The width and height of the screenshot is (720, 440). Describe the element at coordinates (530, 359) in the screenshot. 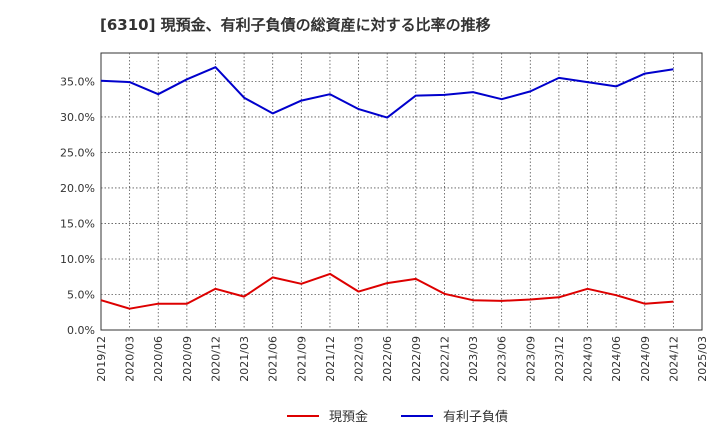

I see `x-tick-label: 2023/09` at that location.